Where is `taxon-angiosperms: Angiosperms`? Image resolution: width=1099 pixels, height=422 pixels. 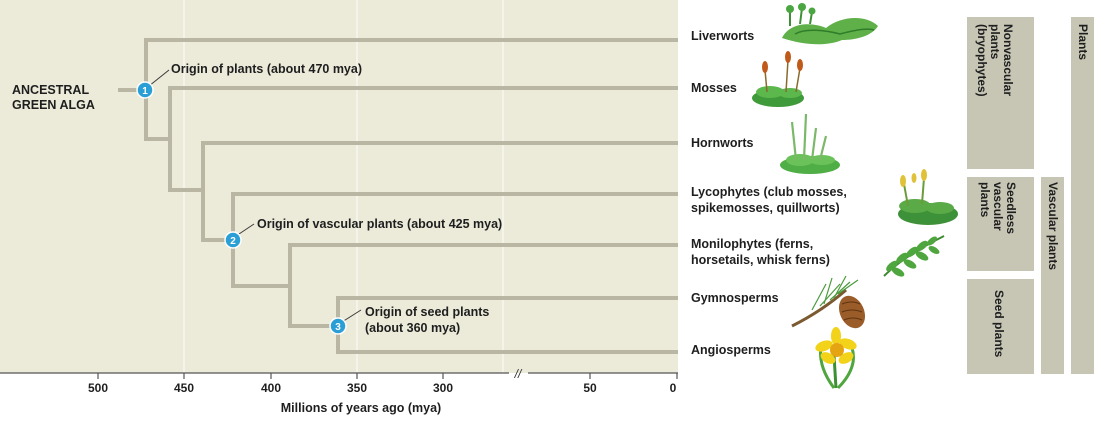
taxon-angiosperms: Angiosperms is located at coordinates (731, 350).